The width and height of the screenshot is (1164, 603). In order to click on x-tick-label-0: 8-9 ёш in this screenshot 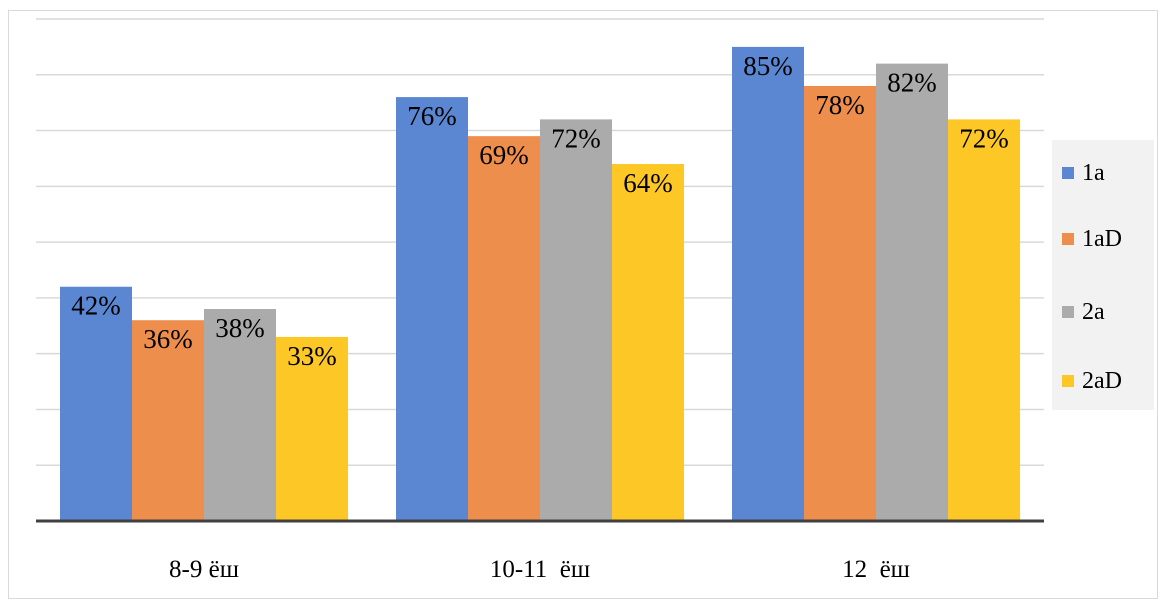, I will do `click(204, 569)`.